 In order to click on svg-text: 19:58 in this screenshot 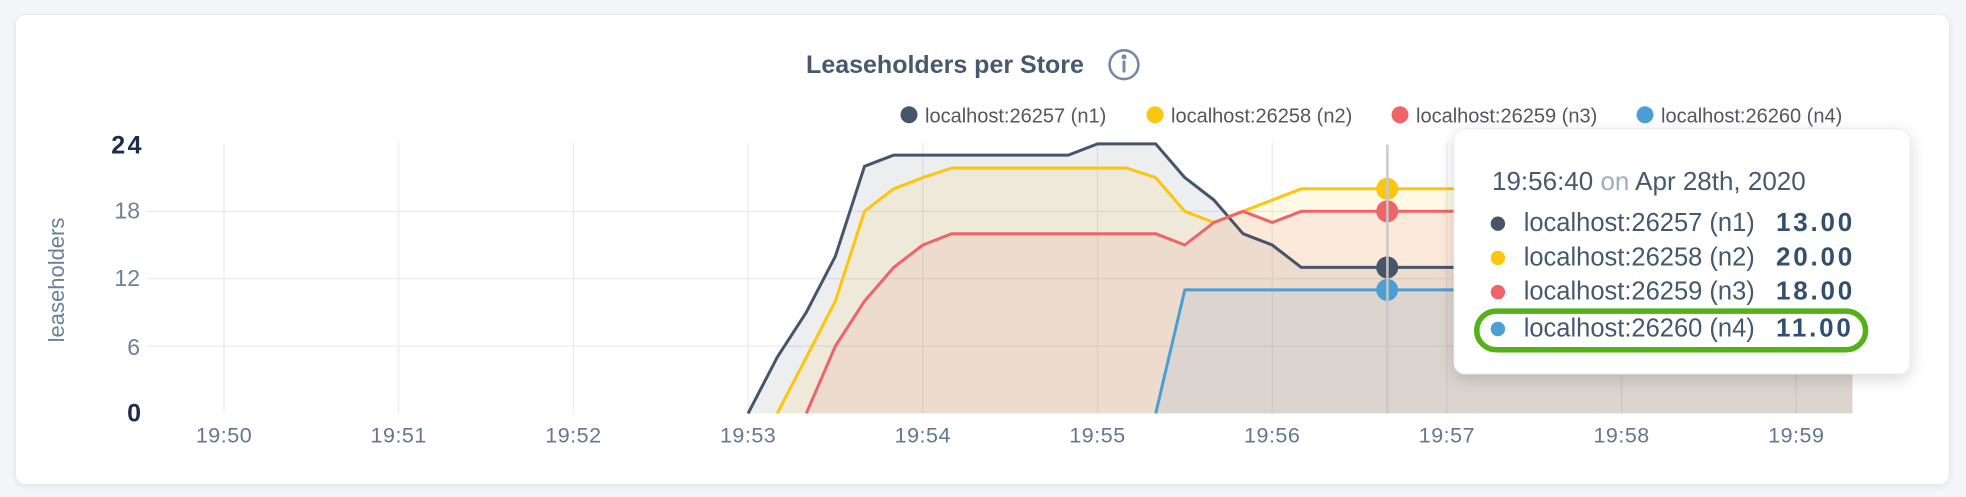, I will do `click(1621, 436)`.